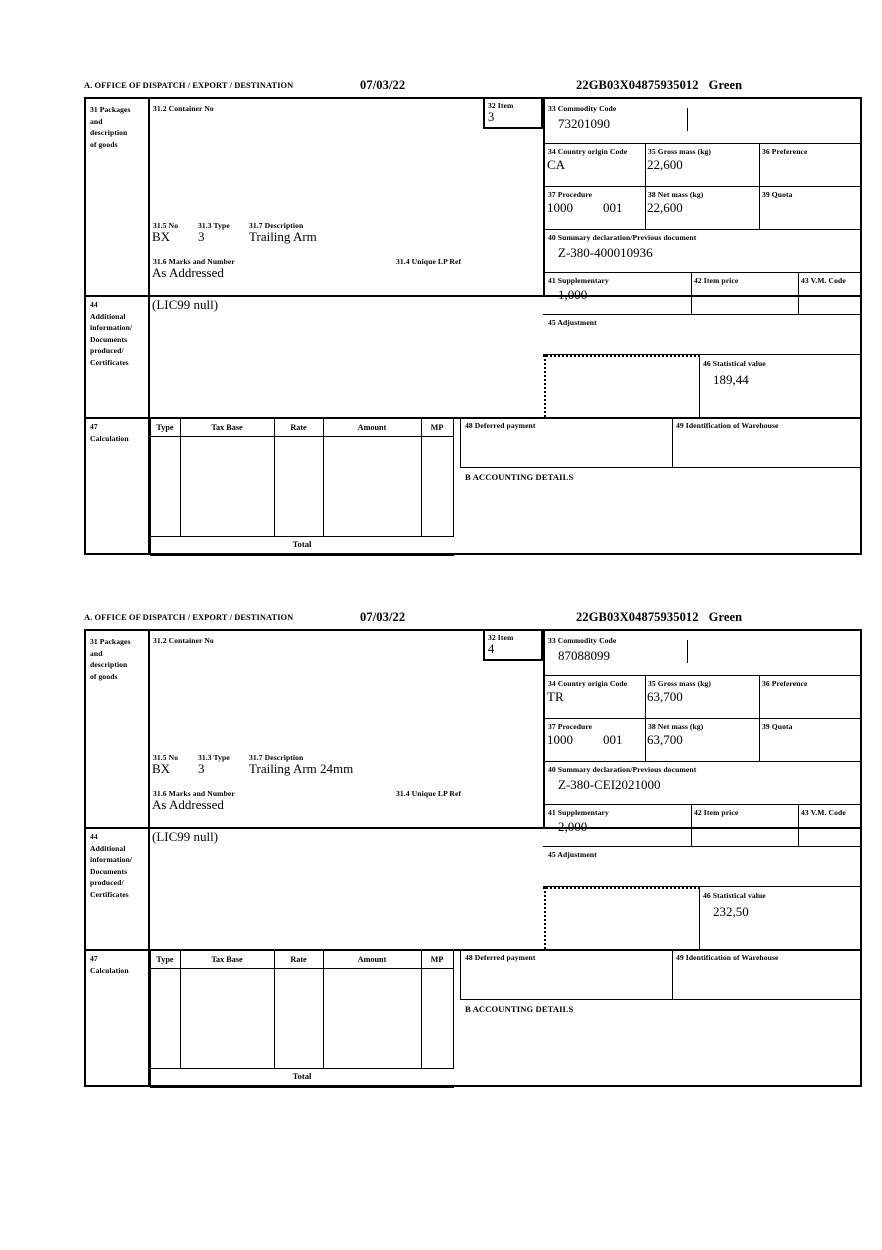 The width and height of the screenshot is (882, 1250). What do you see at coordinates (676, 726) in the screenshot?
I see `field-38-label: 38 Net mass (kg)` at bounding box center [676, 726].